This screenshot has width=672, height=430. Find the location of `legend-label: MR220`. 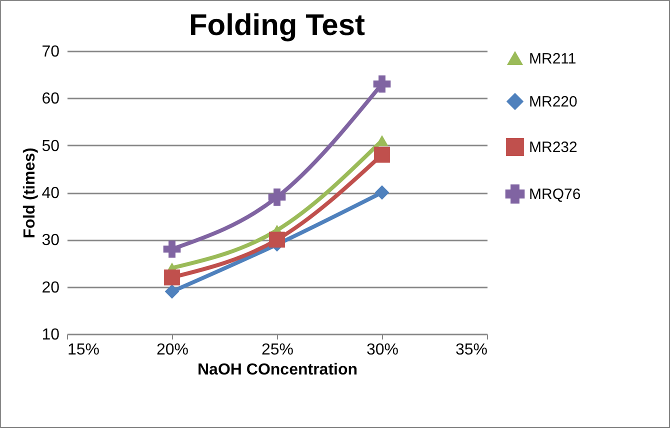

legend-label: MR220 is located at coordinates (553, 102).